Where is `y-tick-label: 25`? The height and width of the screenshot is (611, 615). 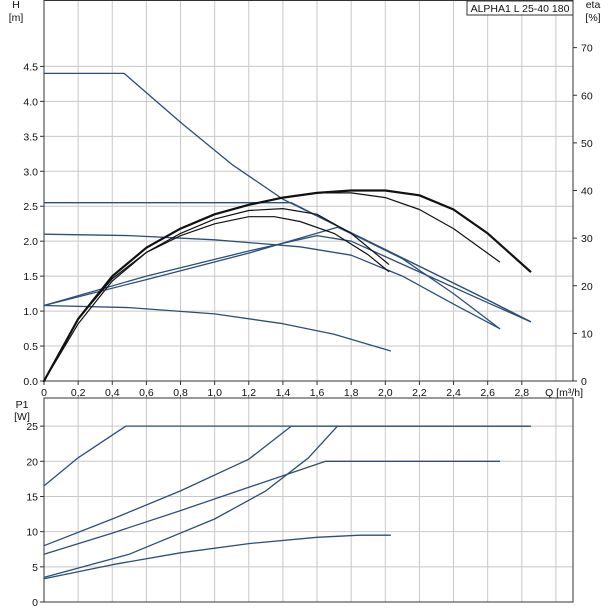 y-tick-label: 25 is located at coordinates (32, 427).